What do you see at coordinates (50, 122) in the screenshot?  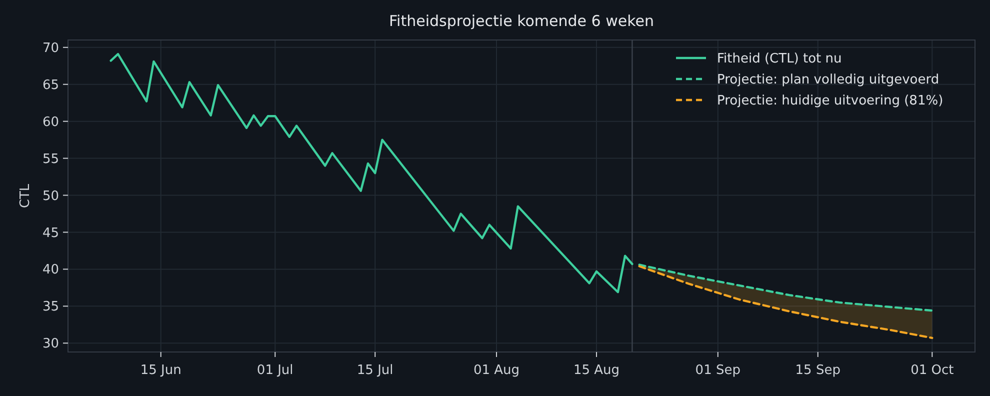 I see `y-tick-label: 60` at bounding box center [50, 122].